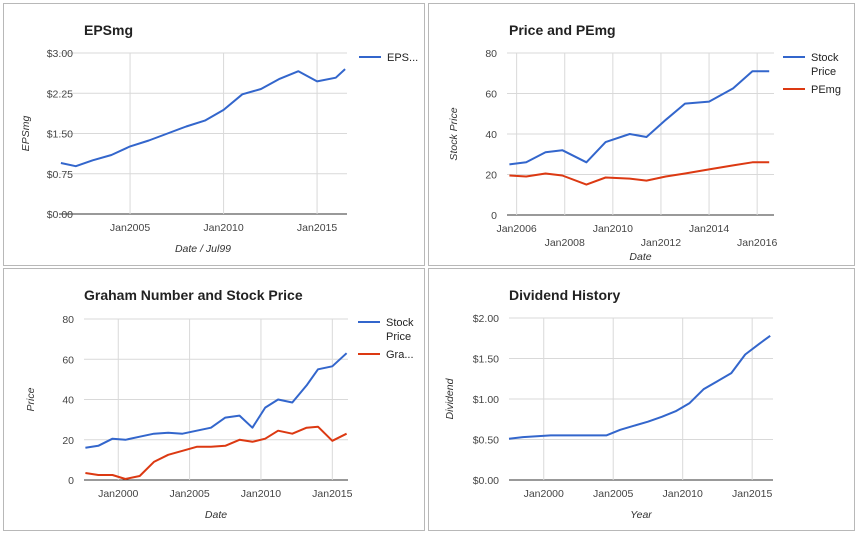 The width and height of the screenshot is (857, 534). I want to click on series-line-pemg, so click(639, 173).